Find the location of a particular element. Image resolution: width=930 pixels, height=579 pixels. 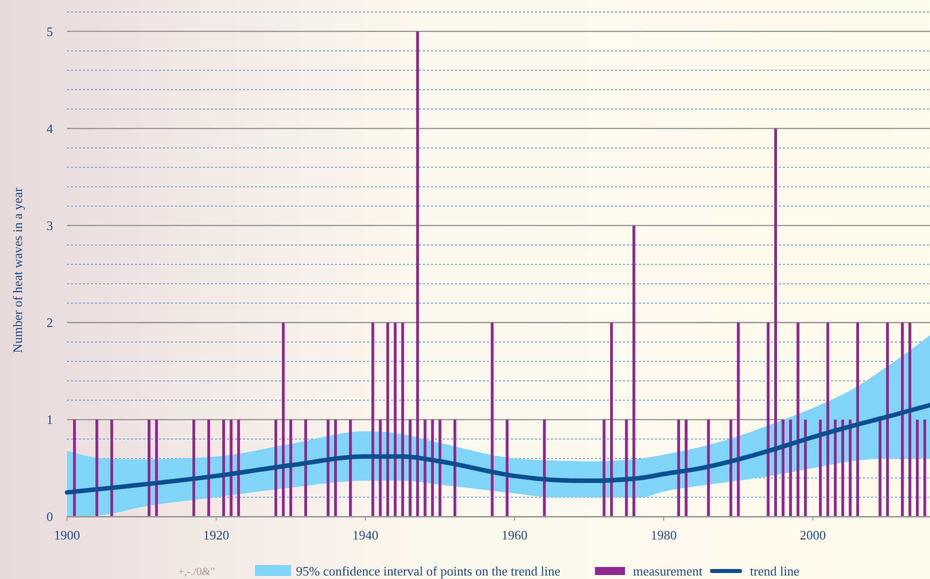

x-tick-label: 2000 is located at coordinates (813, 535).